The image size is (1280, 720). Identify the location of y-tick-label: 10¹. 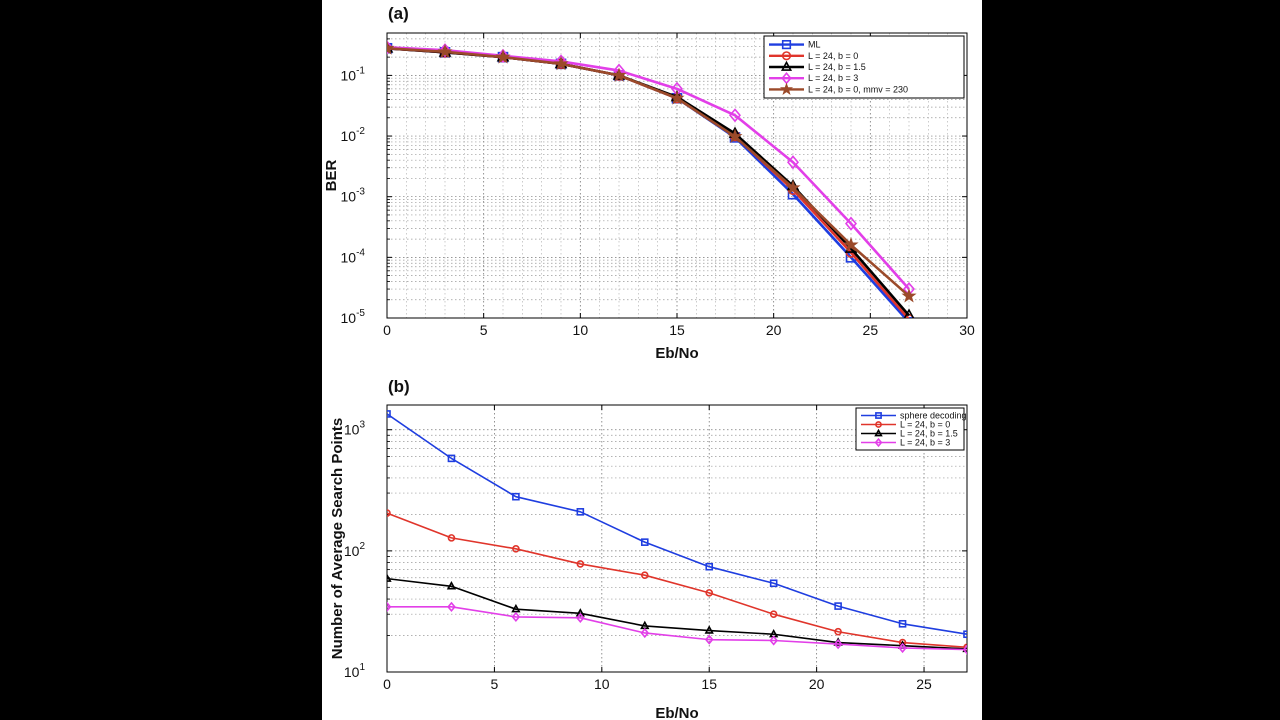
(355, 671).